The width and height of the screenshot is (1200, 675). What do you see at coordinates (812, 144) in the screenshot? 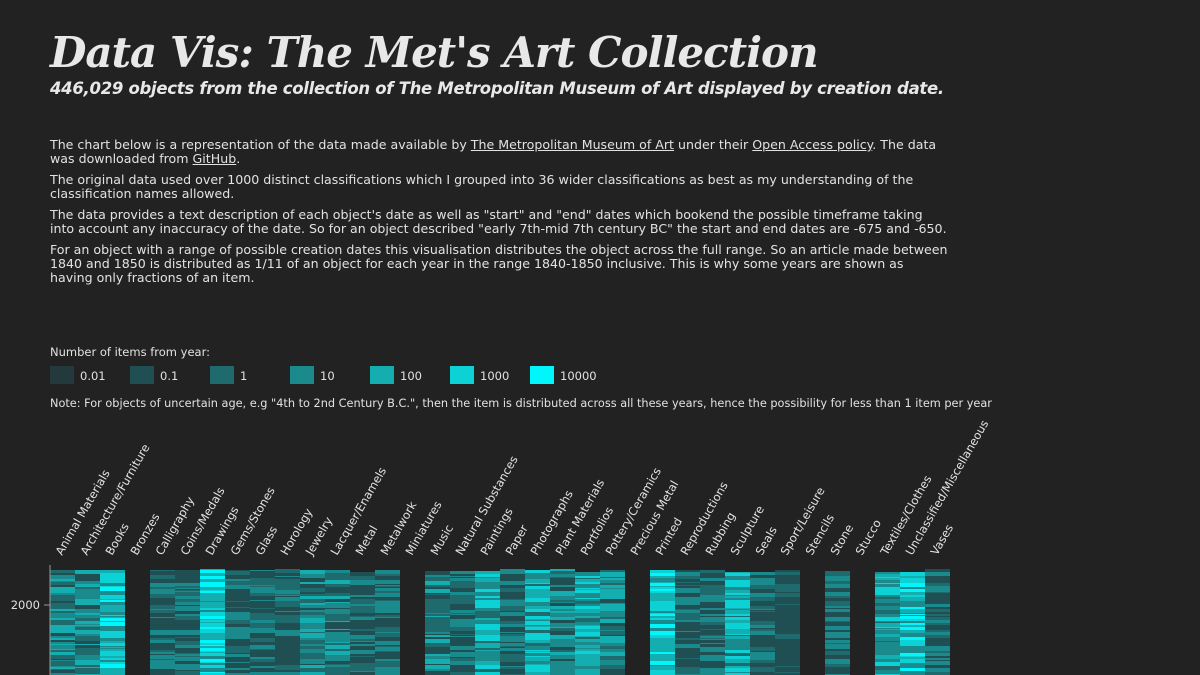
I see `open-access-link: Open Access policy` at bounding box center [812, 144].